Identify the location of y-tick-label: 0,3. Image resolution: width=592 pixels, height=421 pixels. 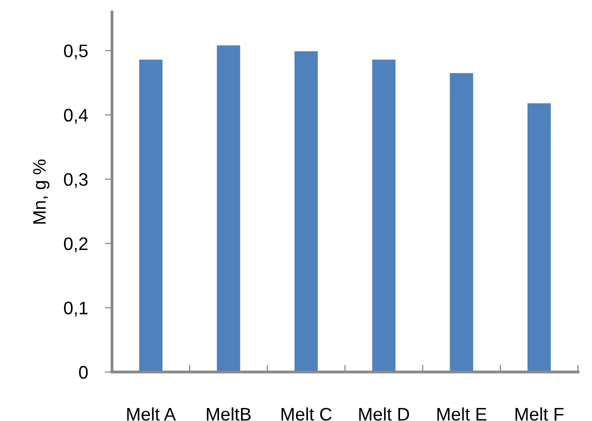
(76, 180).